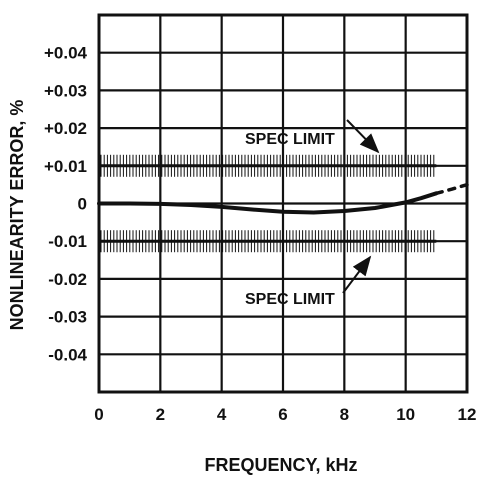  Describe the element at coordinates (467, 414) in the screenshot. I see `x-tick-label: 12` at that location.